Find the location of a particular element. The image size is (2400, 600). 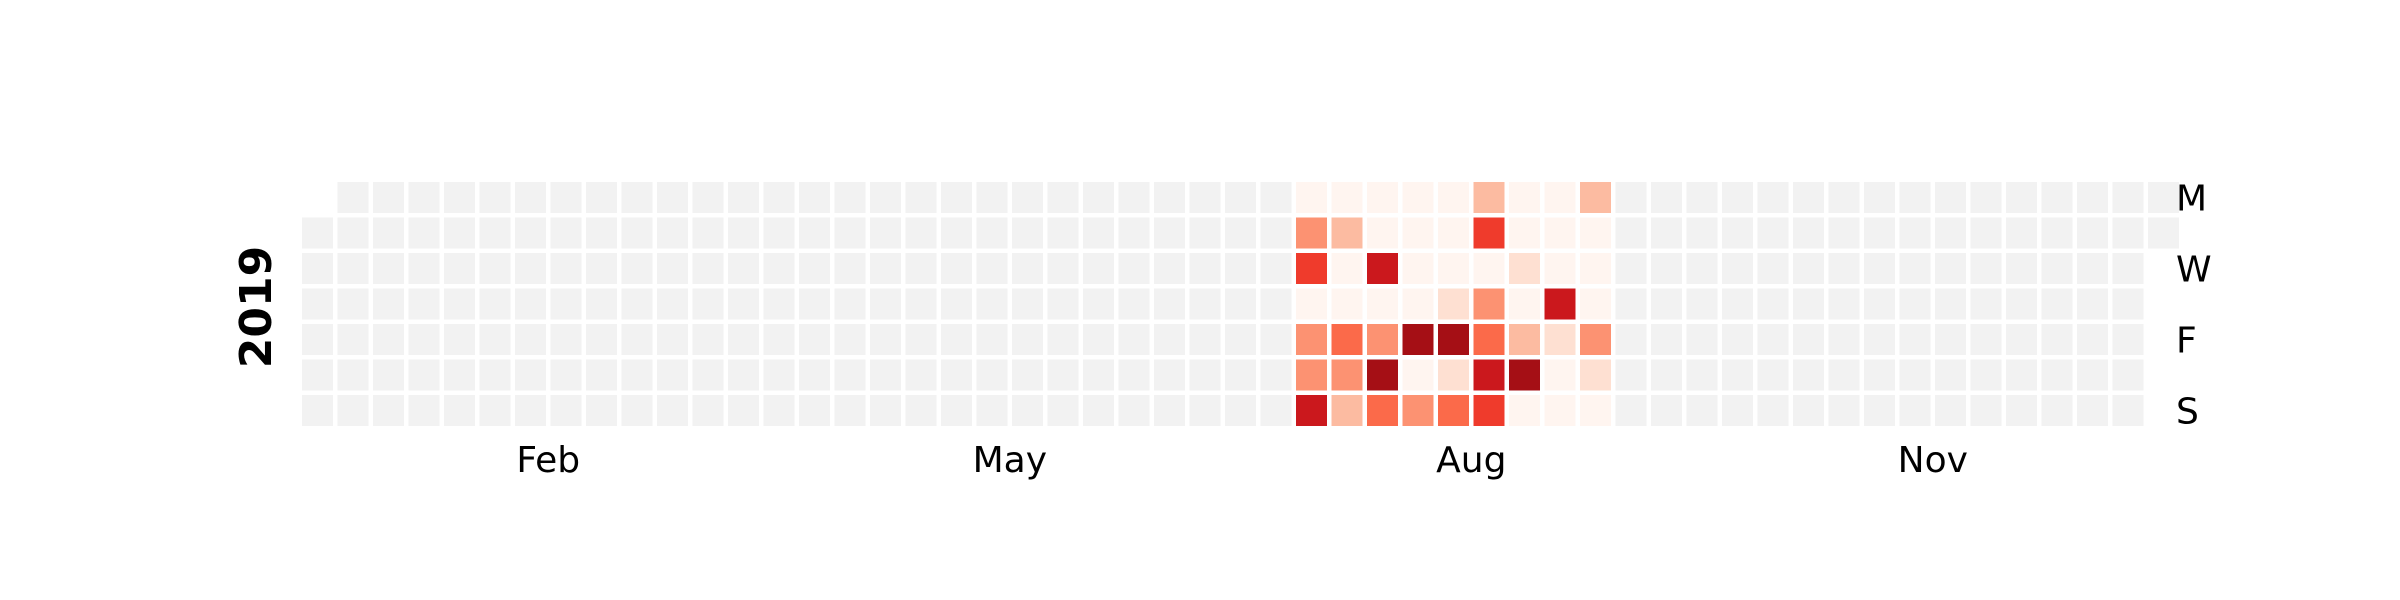

weekday-label: S is located at coordinates (2187, 412).